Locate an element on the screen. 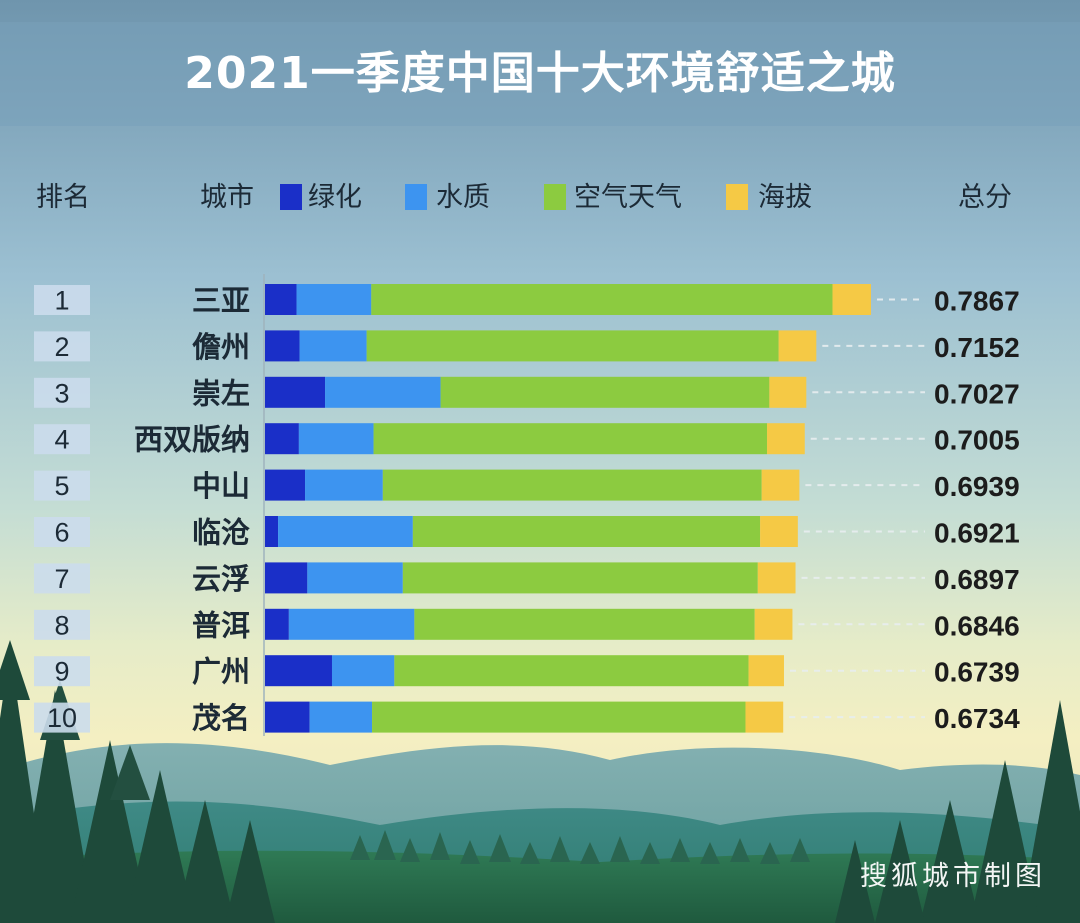 The image size is (1080, 923). rank-label: 8 is located at coordinates (61, 625).